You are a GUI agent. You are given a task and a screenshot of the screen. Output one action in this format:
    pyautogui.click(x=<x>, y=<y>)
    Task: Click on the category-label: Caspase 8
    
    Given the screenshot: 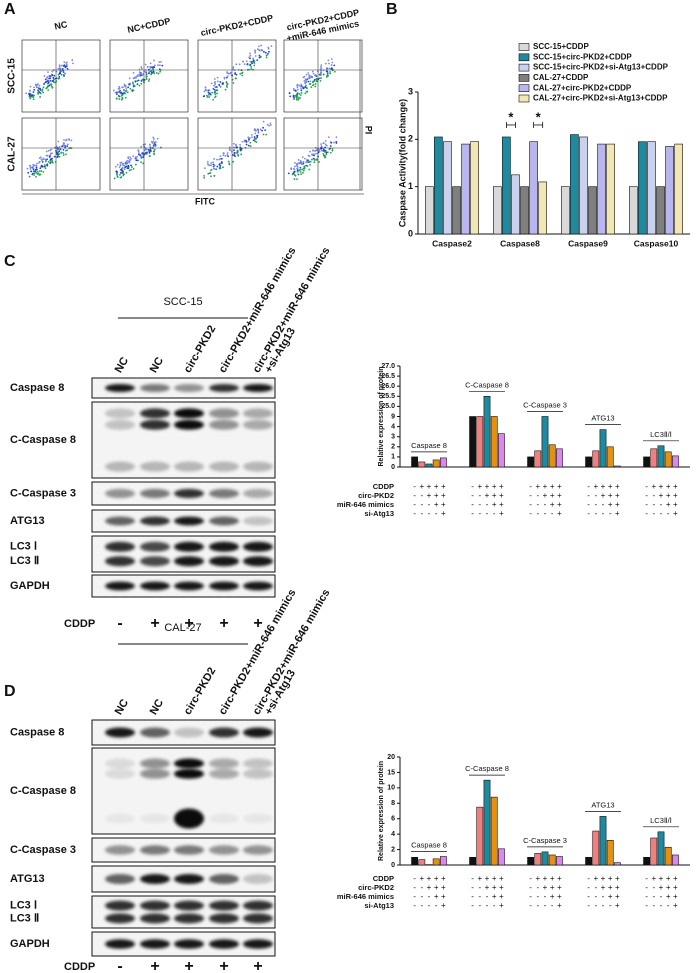 What is the action you would take?
    pyautogui.click(x=429, y=445)
    